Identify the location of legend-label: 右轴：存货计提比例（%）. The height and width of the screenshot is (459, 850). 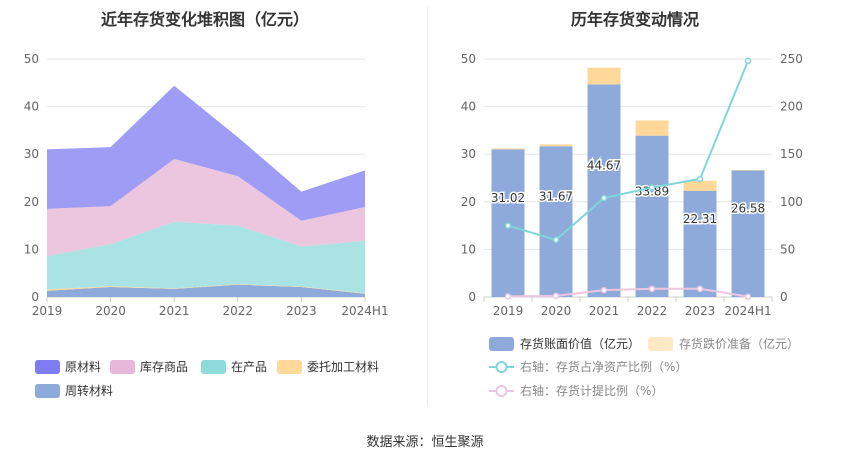
(591, 390).